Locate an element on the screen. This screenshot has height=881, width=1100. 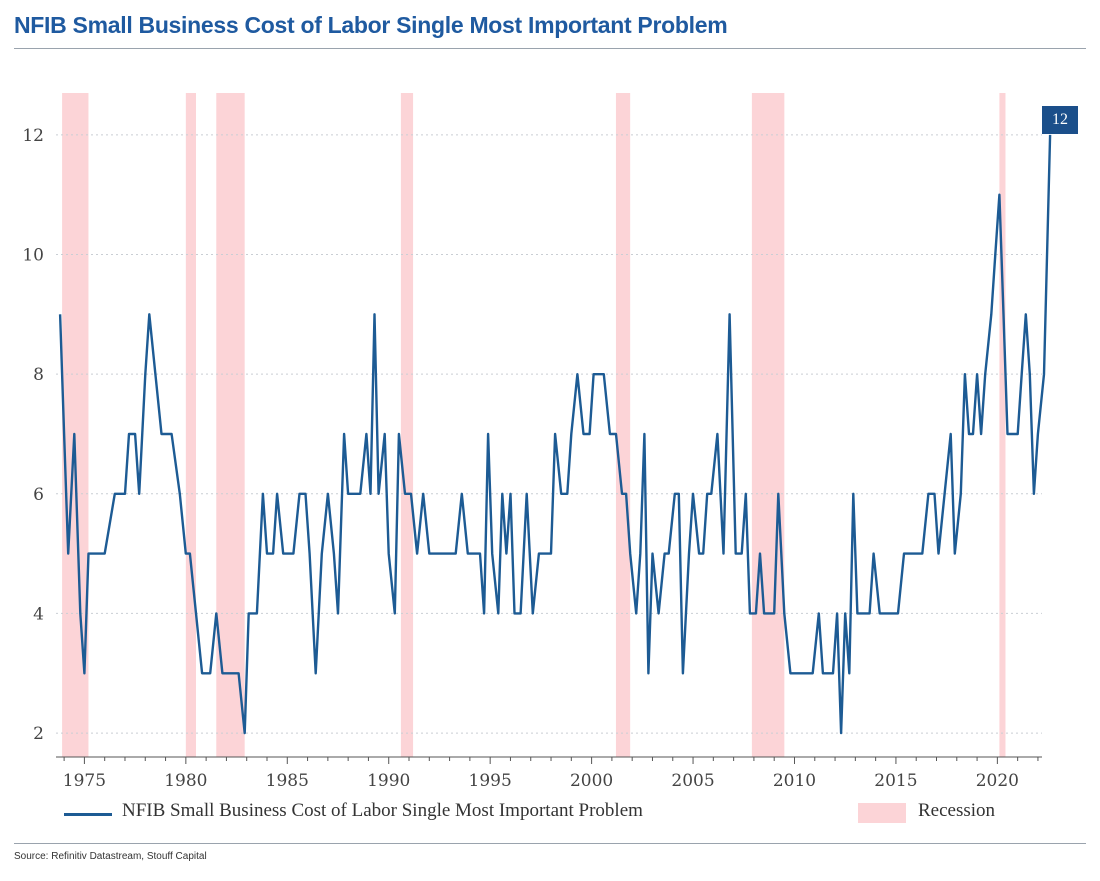
x-tick-label: 2005 is located at coordinates (692, 781).